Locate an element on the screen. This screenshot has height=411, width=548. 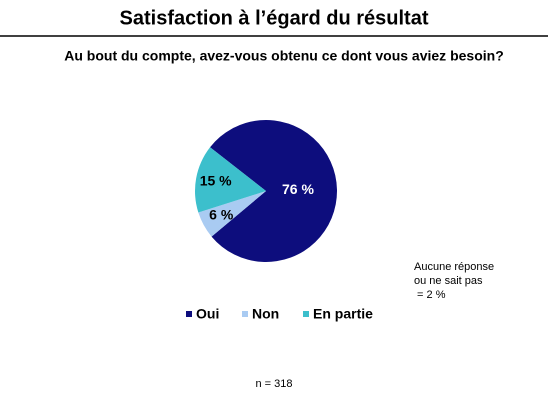
legend-label: En partie is located at coordinates (343, 314).